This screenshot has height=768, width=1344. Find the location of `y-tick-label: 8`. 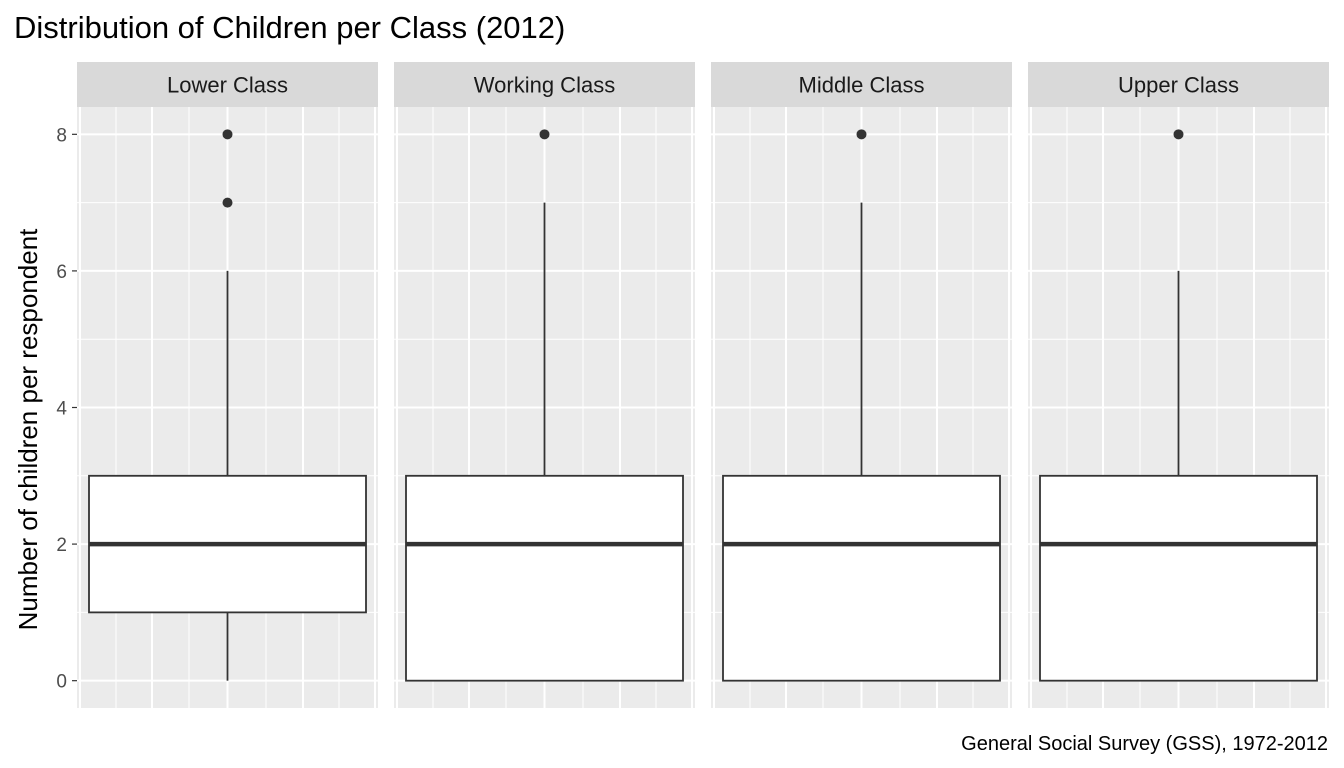

y-tick-label: 8 is located at coordinates (61, 135).